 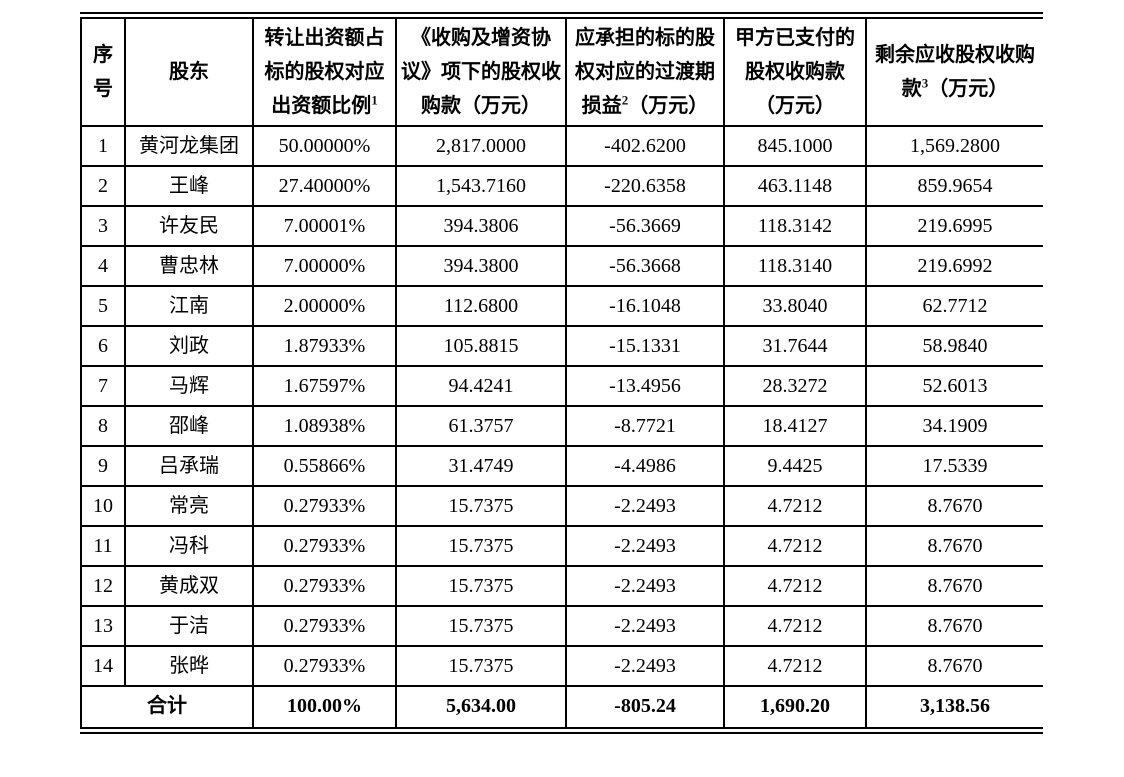 What do you see at coordinates (103, 386) in the screenshot?
I see `row-index: 7` at bounding box center [103, 386].